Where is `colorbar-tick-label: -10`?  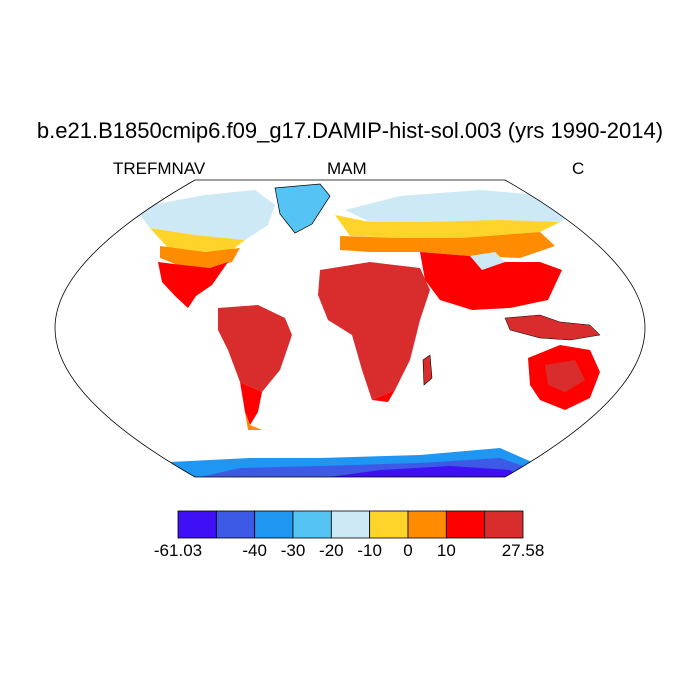
colorbar-tick-label: -10 is located at coordinates (369, 550).